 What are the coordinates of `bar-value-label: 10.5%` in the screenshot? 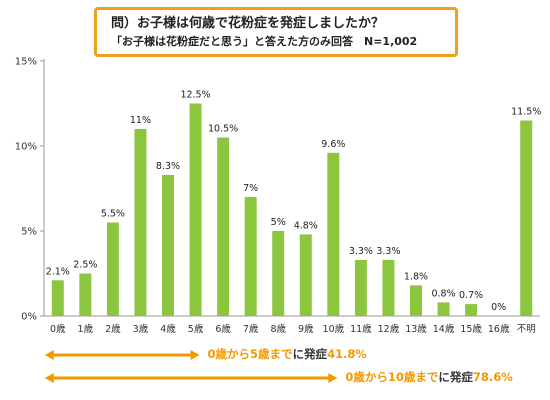 It's located at (223, 129).